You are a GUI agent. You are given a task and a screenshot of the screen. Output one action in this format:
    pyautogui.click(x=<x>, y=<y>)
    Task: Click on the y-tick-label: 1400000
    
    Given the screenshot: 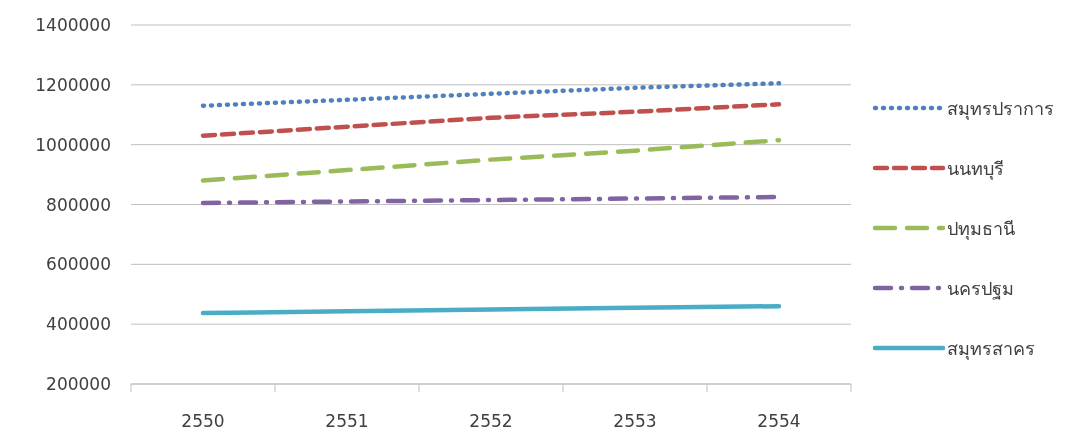 What is the action you would take?
    pyautogui.click(x=73, y=25)
    